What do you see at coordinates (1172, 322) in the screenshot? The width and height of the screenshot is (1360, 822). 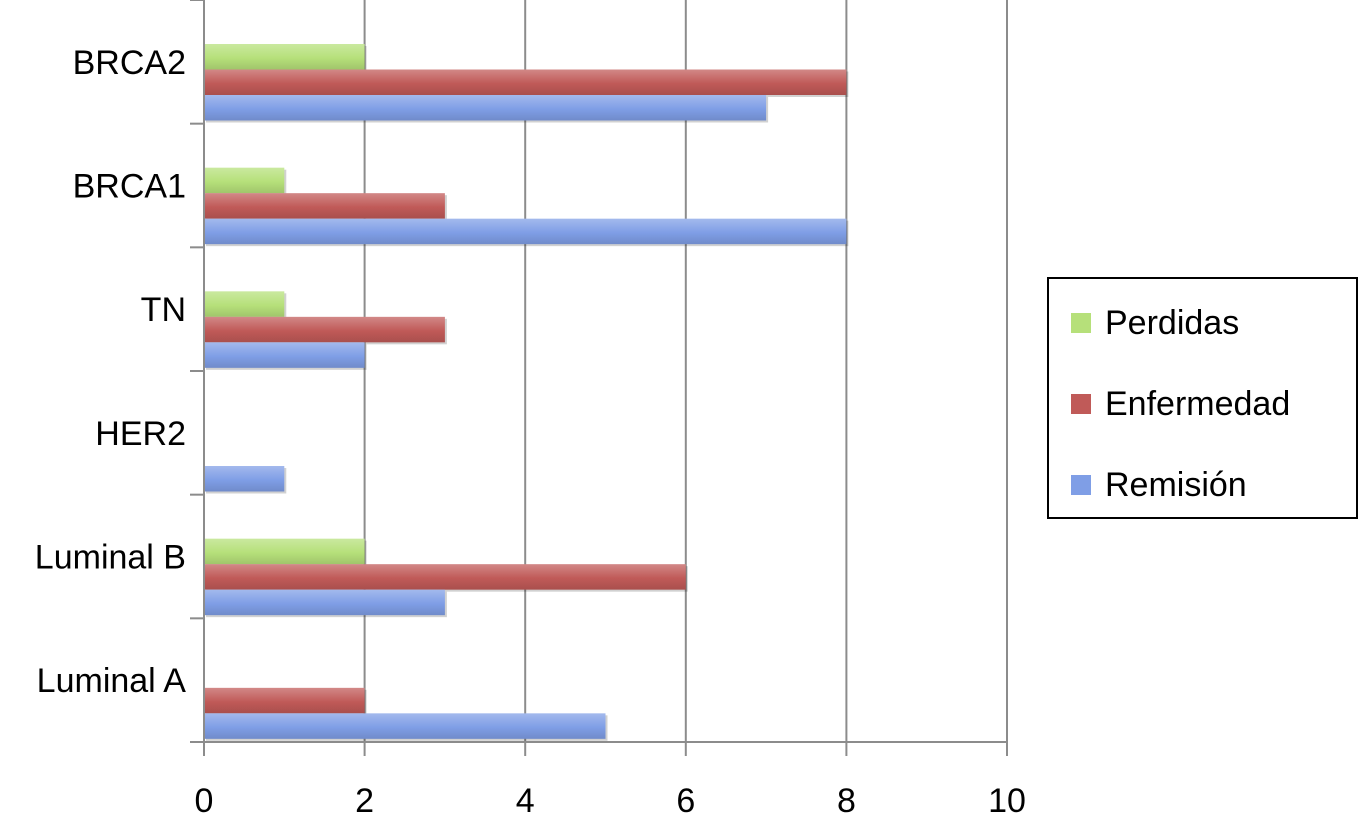 I see `legend-label-perdidas: Perdidas` at bounding box center [1172, 322].